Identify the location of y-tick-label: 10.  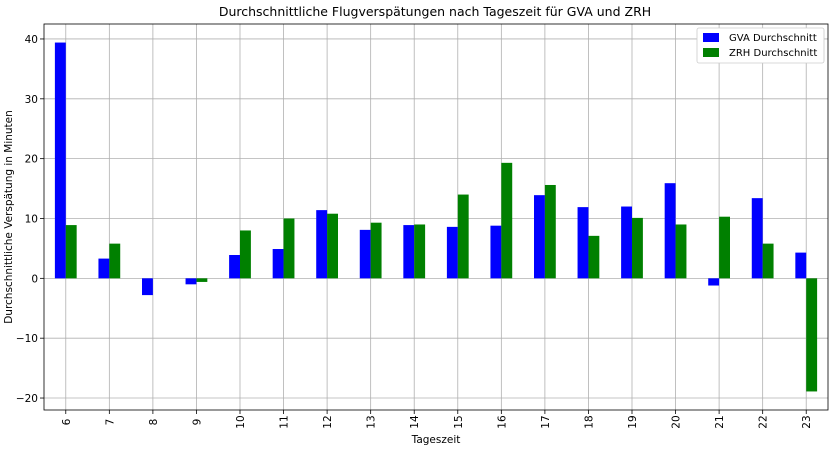
(31, 219).